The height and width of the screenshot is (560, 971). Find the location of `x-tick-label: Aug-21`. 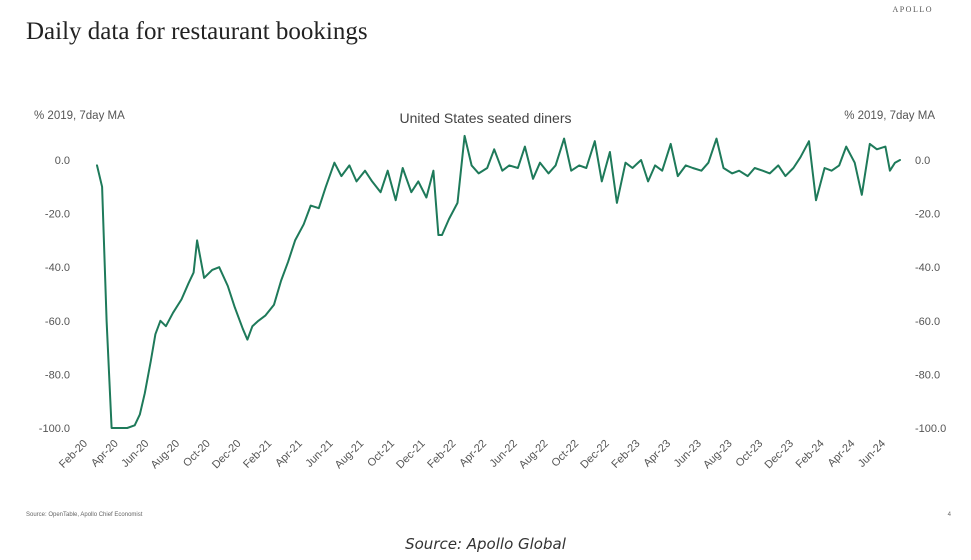

x-tick-label: Aug-21 is located at coordinates (350, 455).